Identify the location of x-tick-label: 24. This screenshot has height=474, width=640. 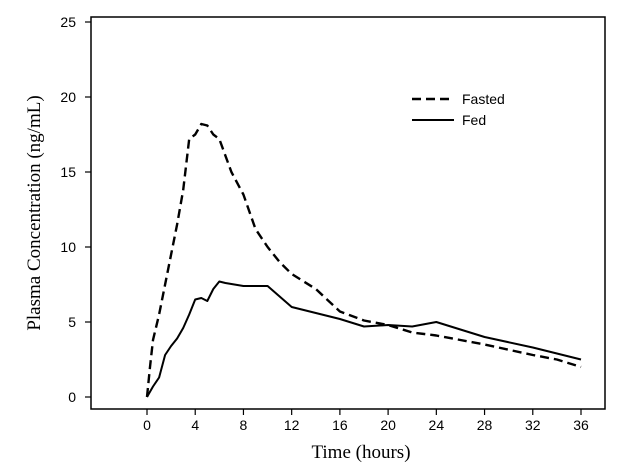
(437, 425).